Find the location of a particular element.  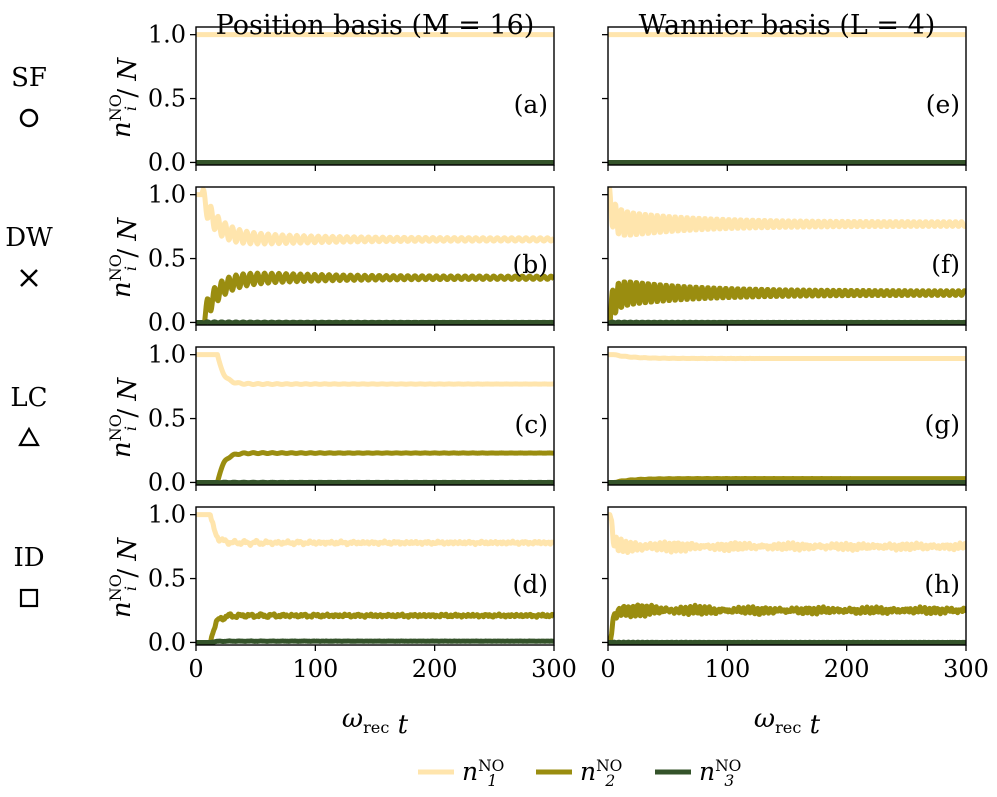

panel-e: (e) is located at coordinates (784, 98).